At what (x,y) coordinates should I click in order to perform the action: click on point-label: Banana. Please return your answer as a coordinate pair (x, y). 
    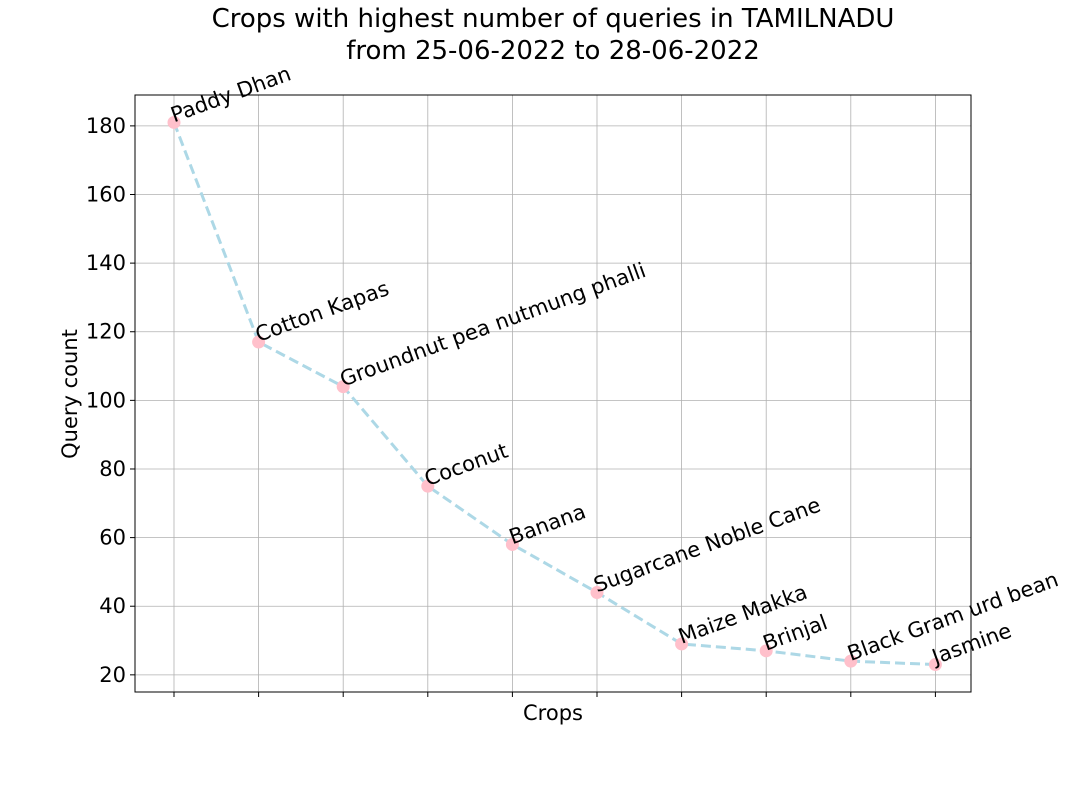
    Looking at the image, I should click on (547, 524).